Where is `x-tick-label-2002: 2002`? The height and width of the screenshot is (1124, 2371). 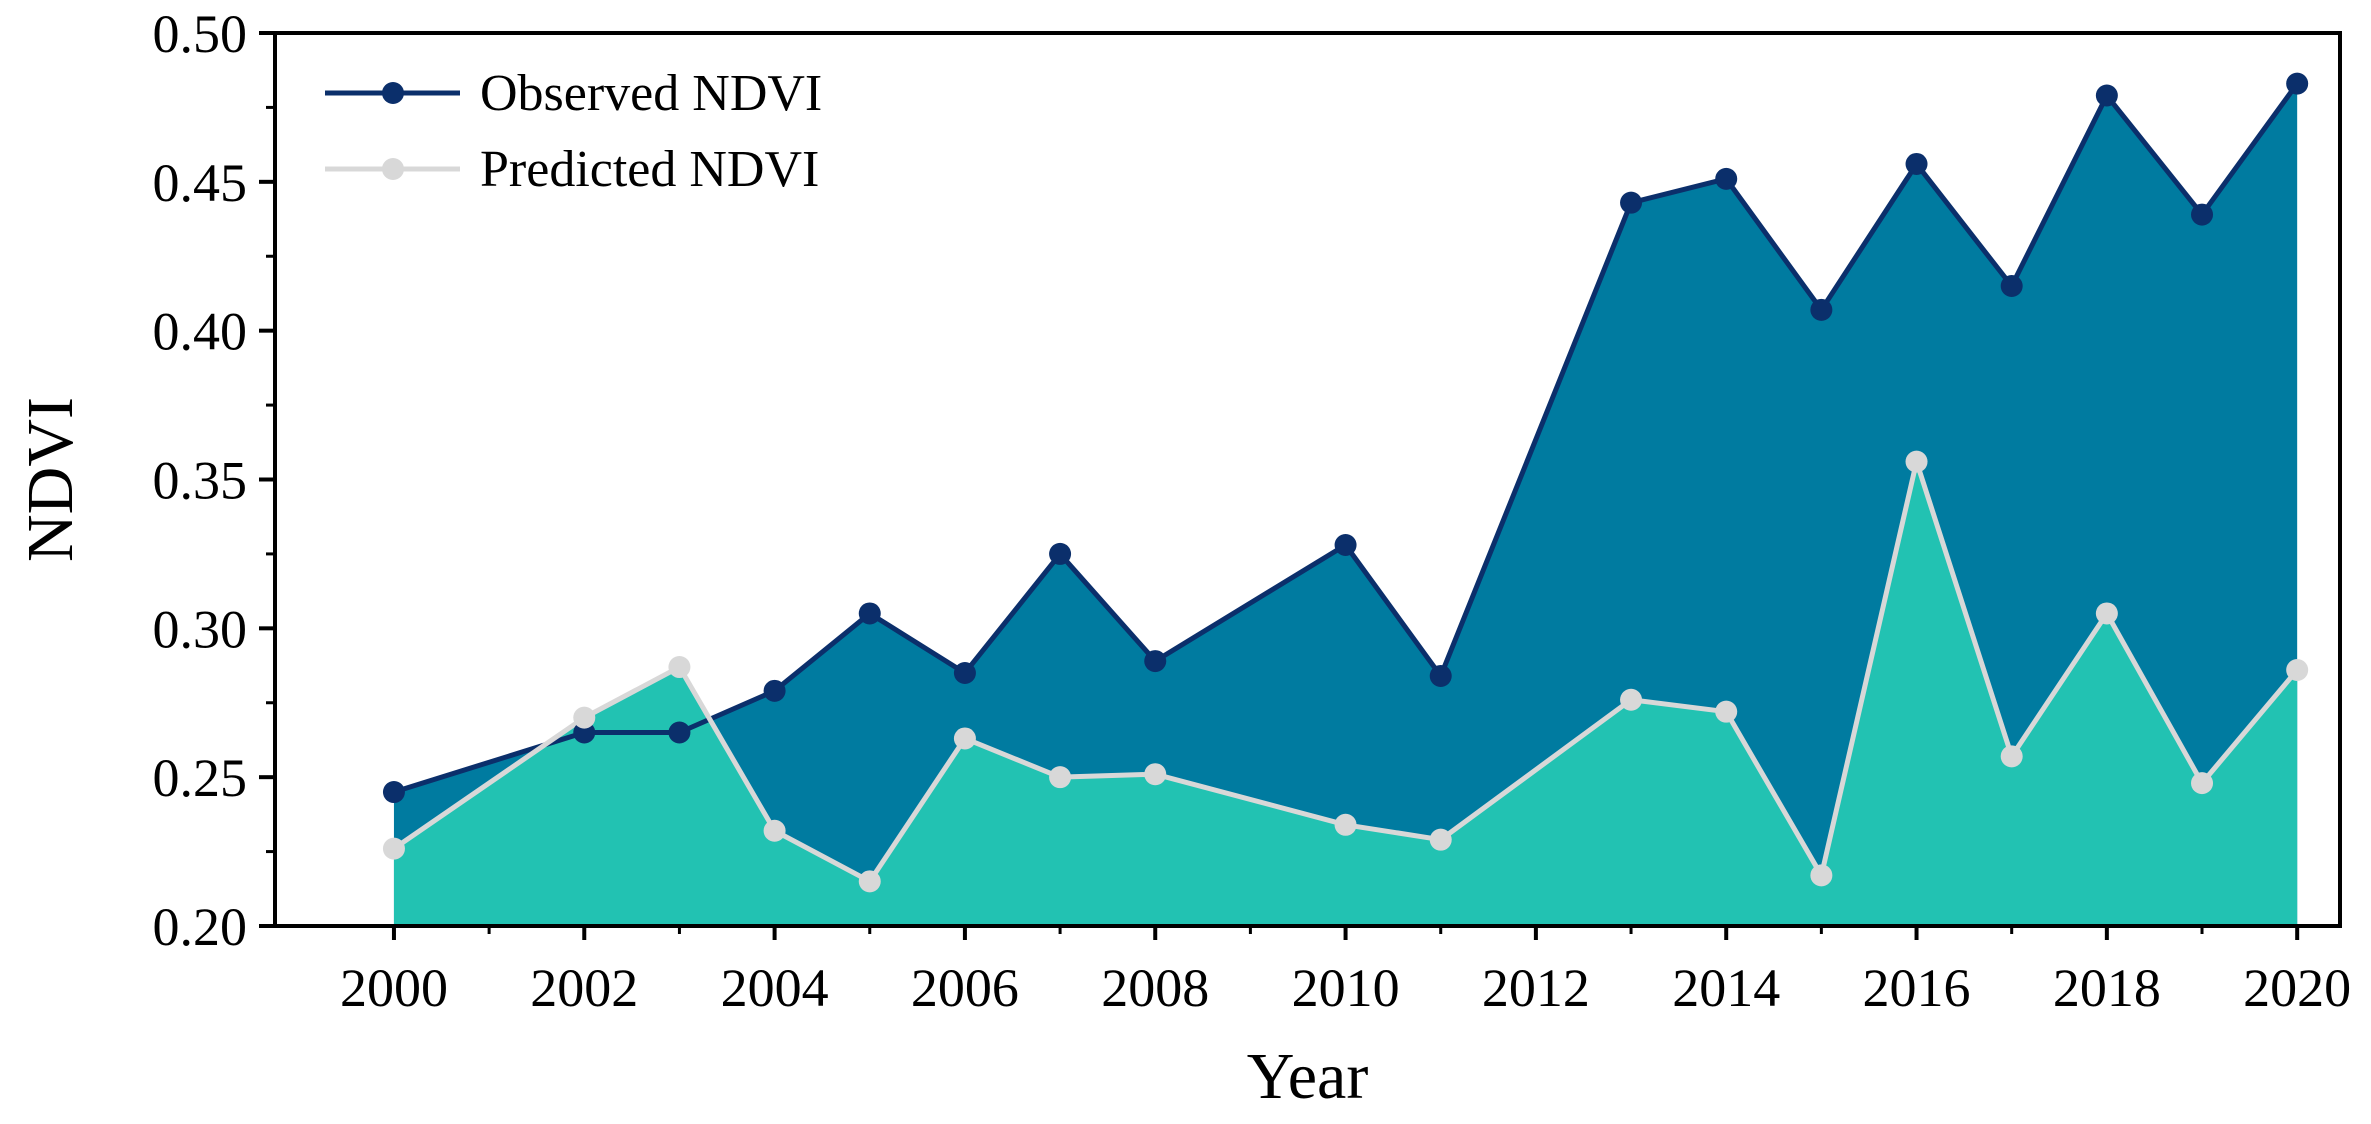
x-tick-label-2002: 2002 is located at coordinates (584, 988).